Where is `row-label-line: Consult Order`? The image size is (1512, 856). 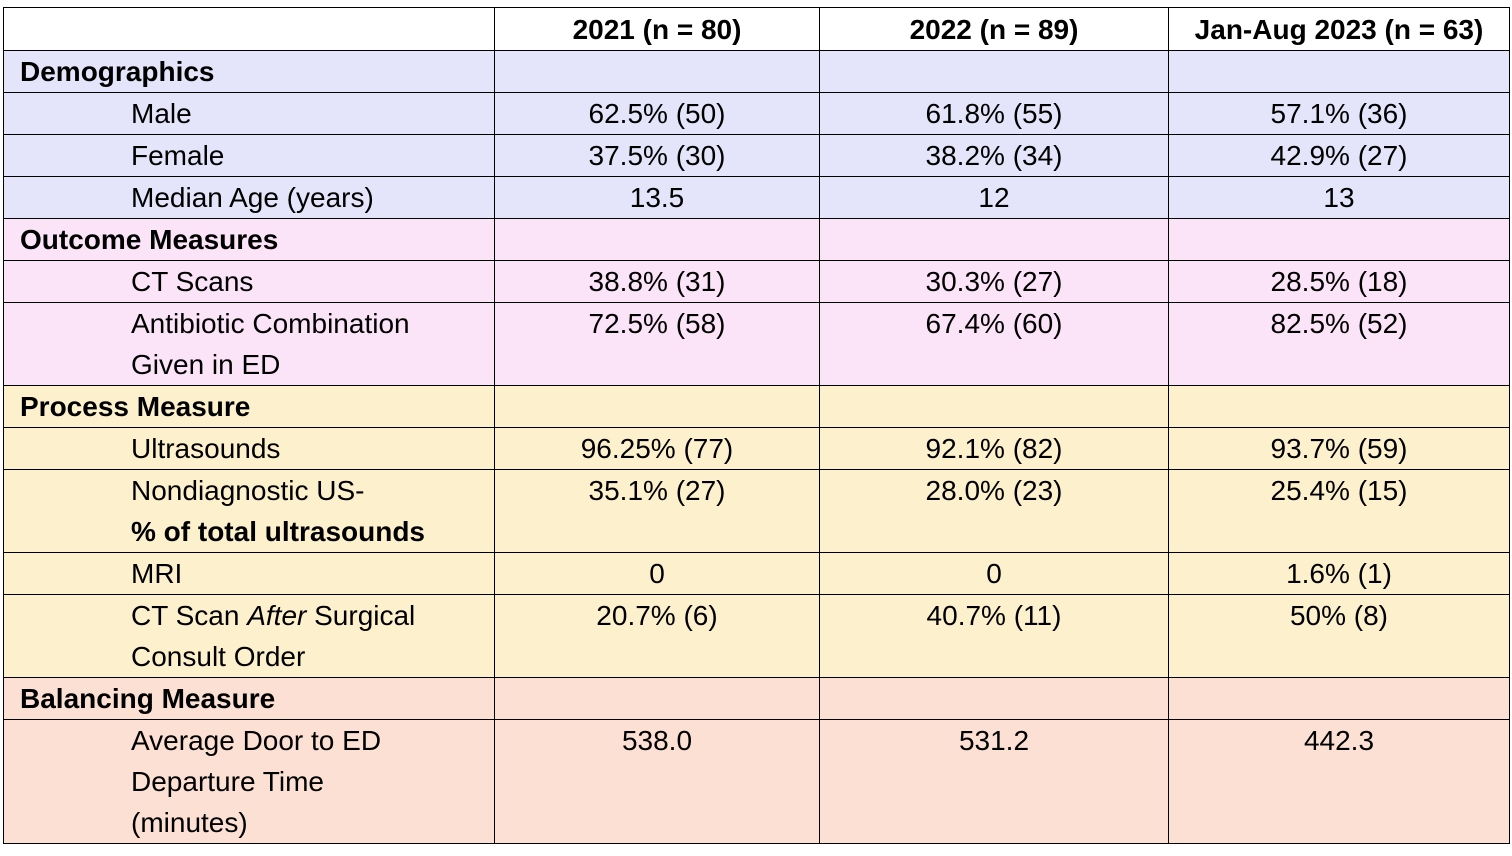 row-label-line: Consult Order is located at coordinates (218, 656).